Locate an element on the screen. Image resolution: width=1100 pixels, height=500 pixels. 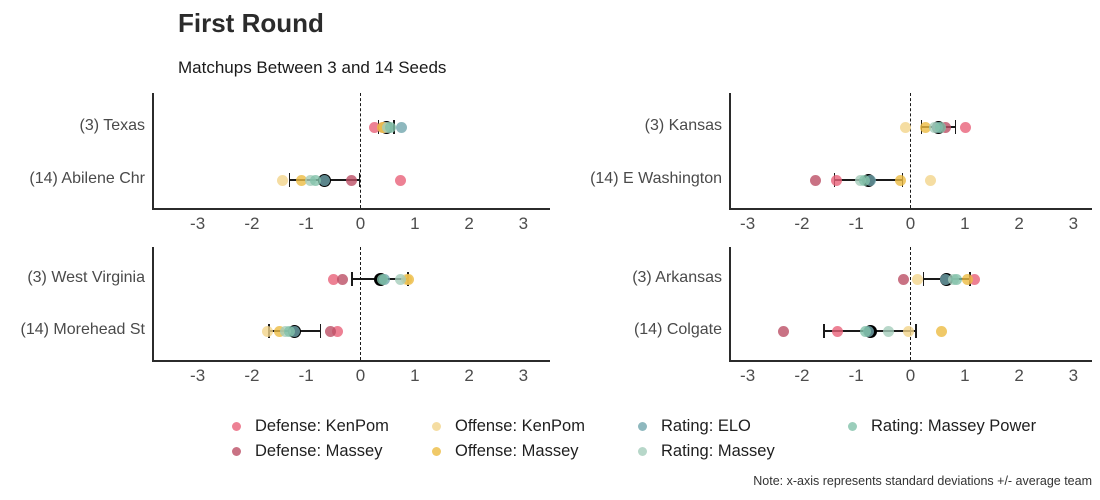
legend-item: Offense: Massey is located at coordinates (535, 451).